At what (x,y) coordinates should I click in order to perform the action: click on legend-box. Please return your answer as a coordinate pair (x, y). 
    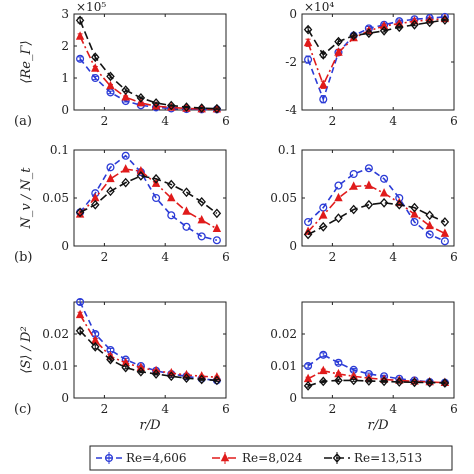
    Looking at the image, I should click on (271, 458).